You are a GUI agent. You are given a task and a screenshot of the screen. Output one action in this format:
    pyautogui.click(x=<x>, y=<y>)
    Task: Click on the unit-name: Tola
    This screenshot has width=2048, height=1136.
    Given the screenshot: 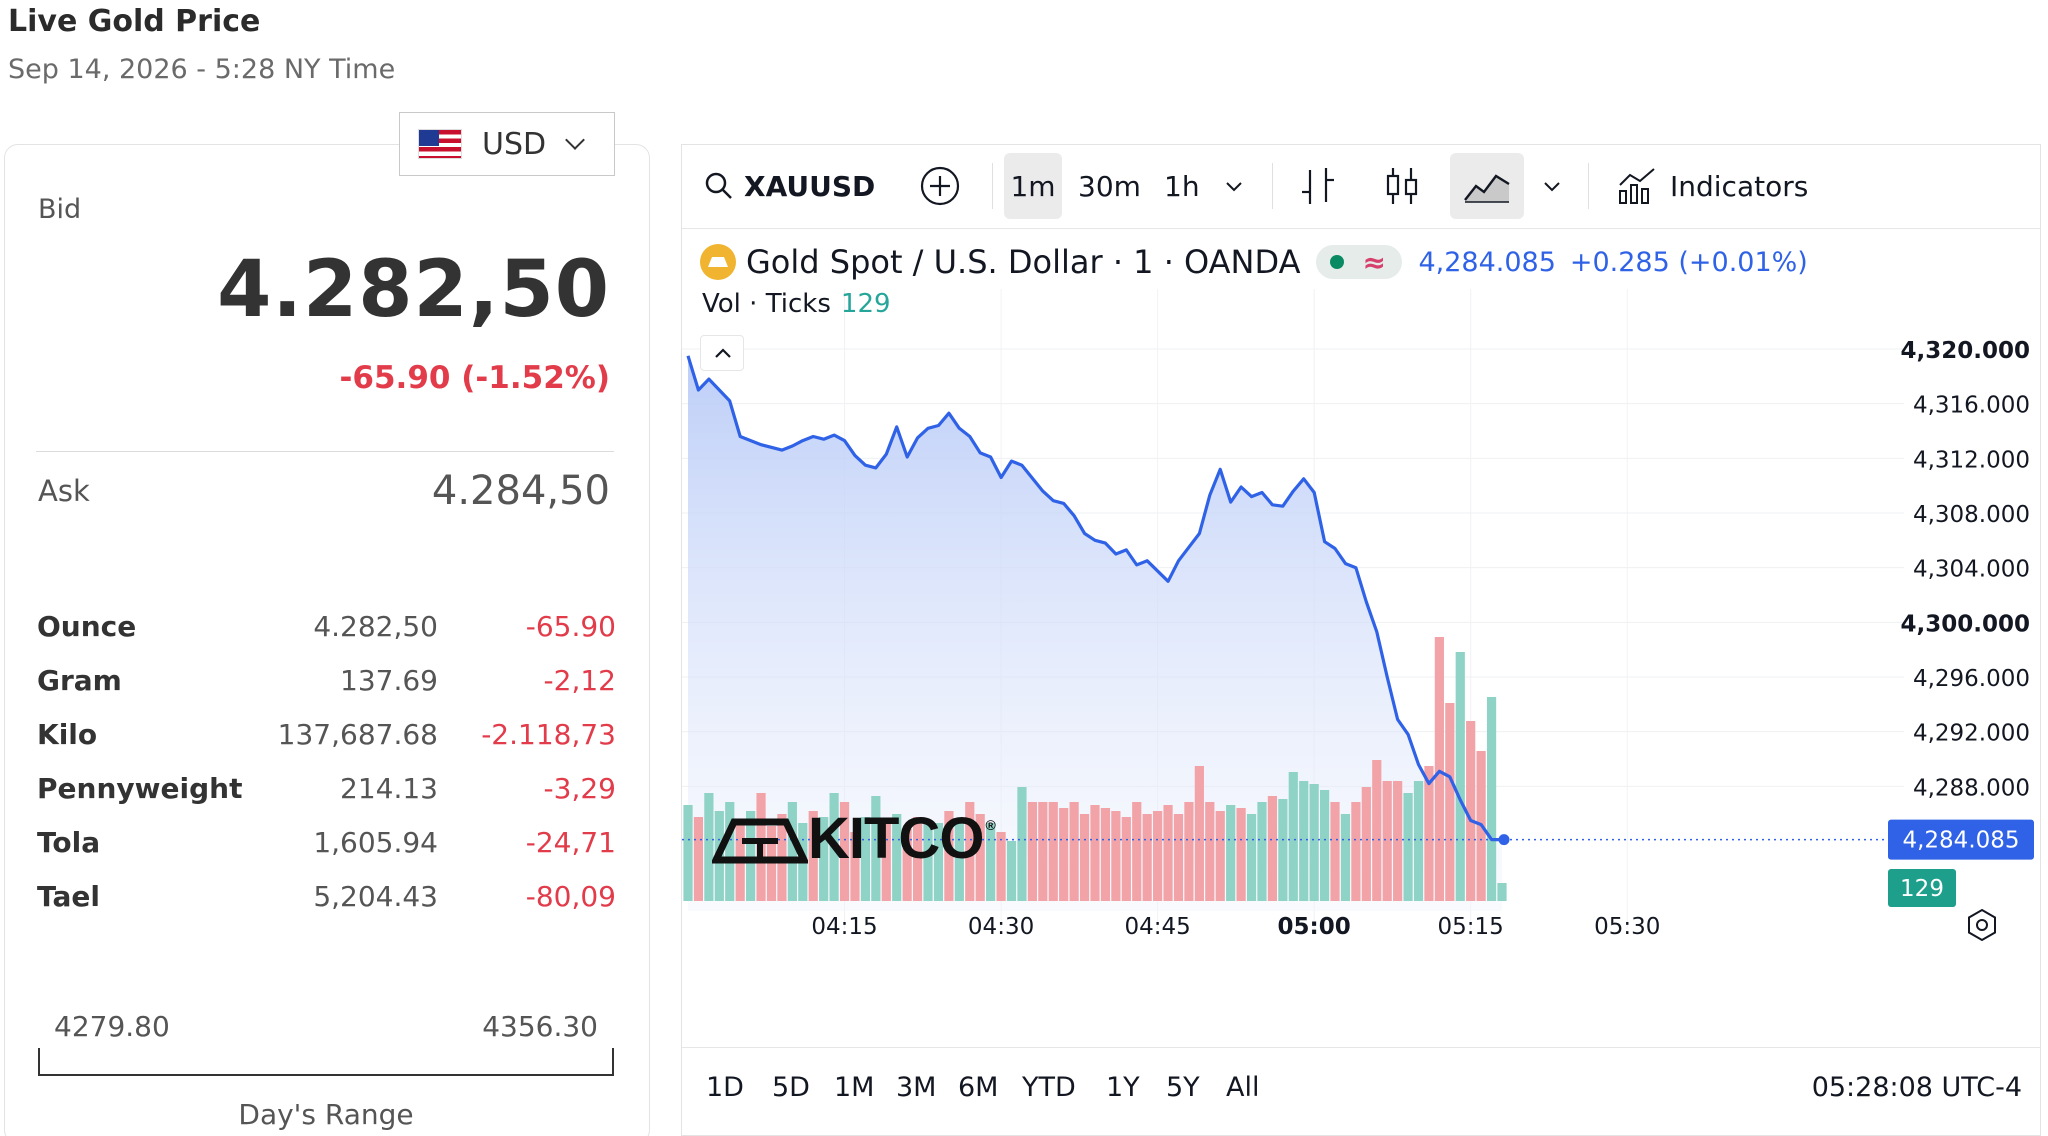 What is the action you would take?
    pyautogui.click(x=69, y=842)
    